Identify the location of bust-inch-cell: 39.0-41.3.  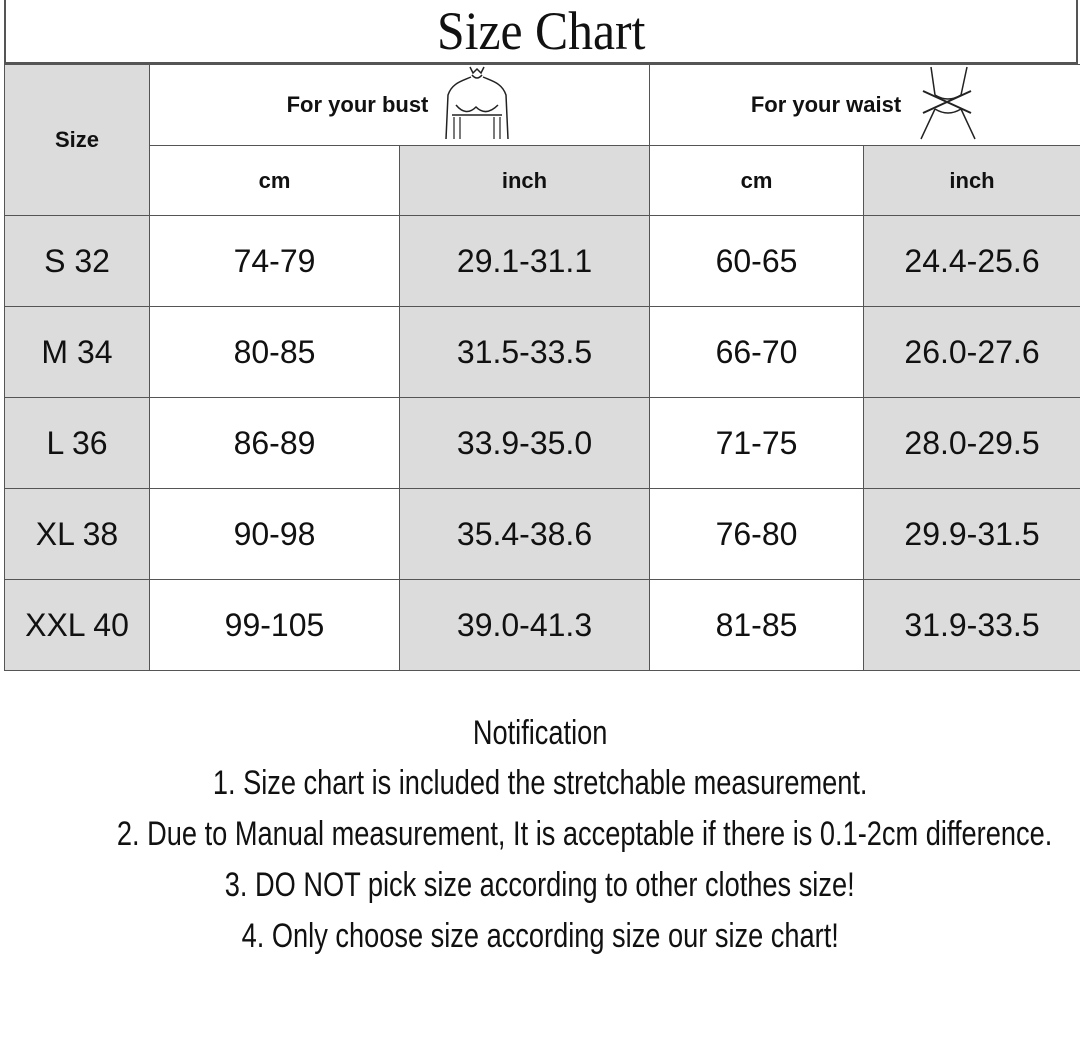
(524, 625).